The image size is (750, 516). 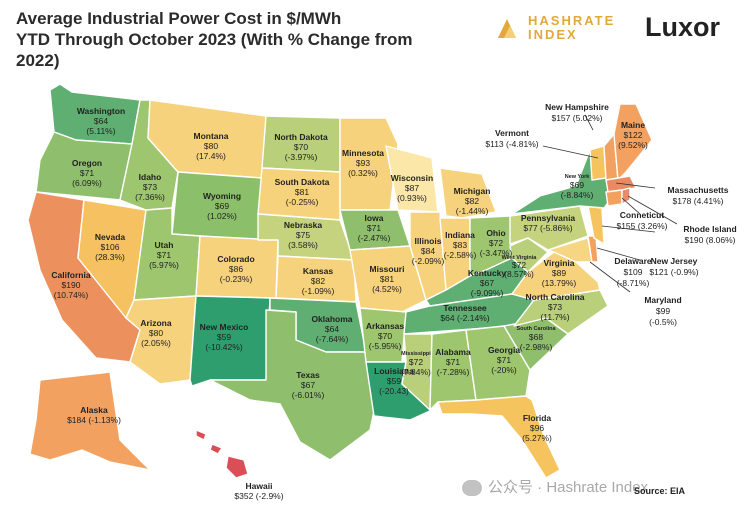 What do you see at coordinates (520, 267) in the screenshot?
I see `label-wv: West Virginia $72 (8.57%)` at bounding box center [520, 267].